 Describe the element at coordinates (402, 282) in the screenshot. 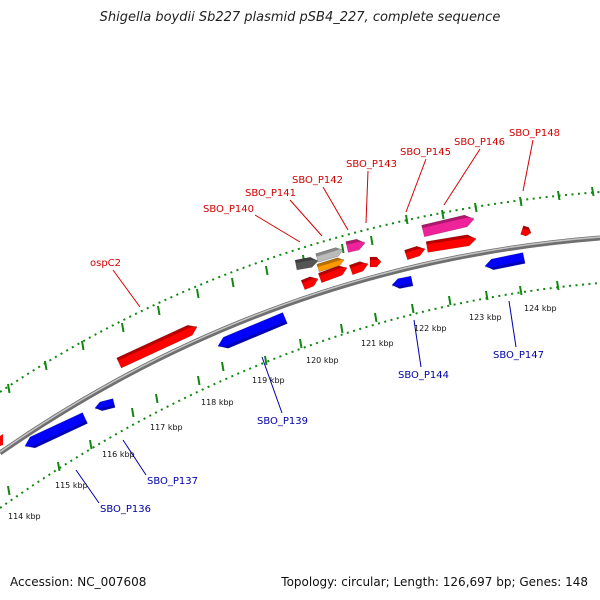

I see `gene-SBO_P144` at that location.